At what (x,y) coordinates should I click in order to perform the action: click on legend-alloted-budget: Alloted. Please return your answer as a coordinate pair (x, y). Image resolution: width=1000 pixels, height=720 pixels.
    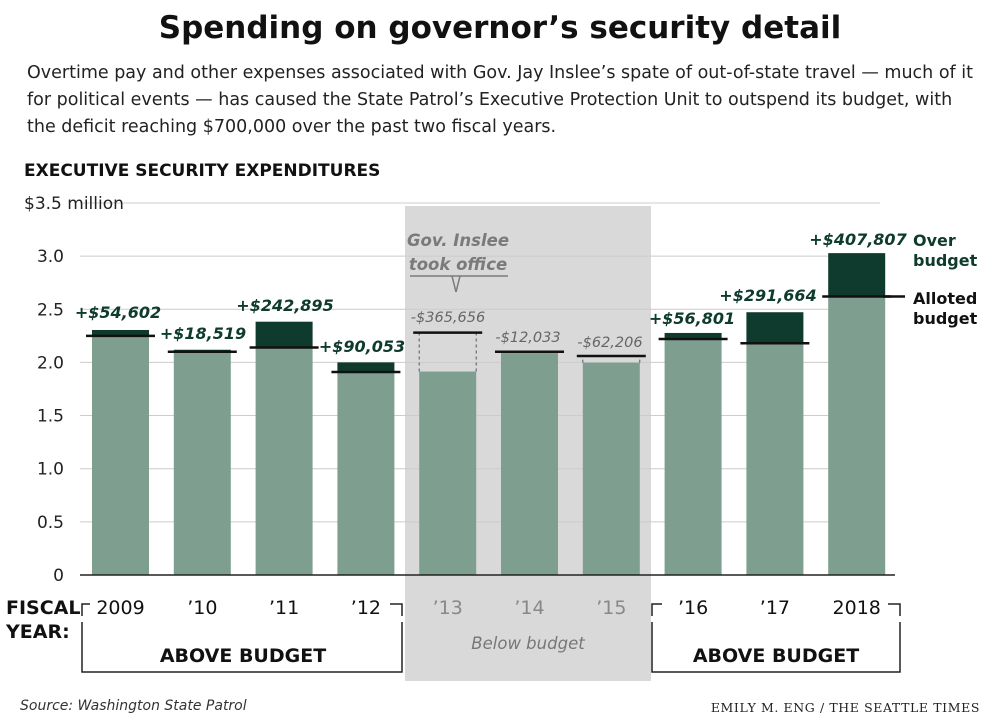
    Looking at the image, I should click on (945, 298).